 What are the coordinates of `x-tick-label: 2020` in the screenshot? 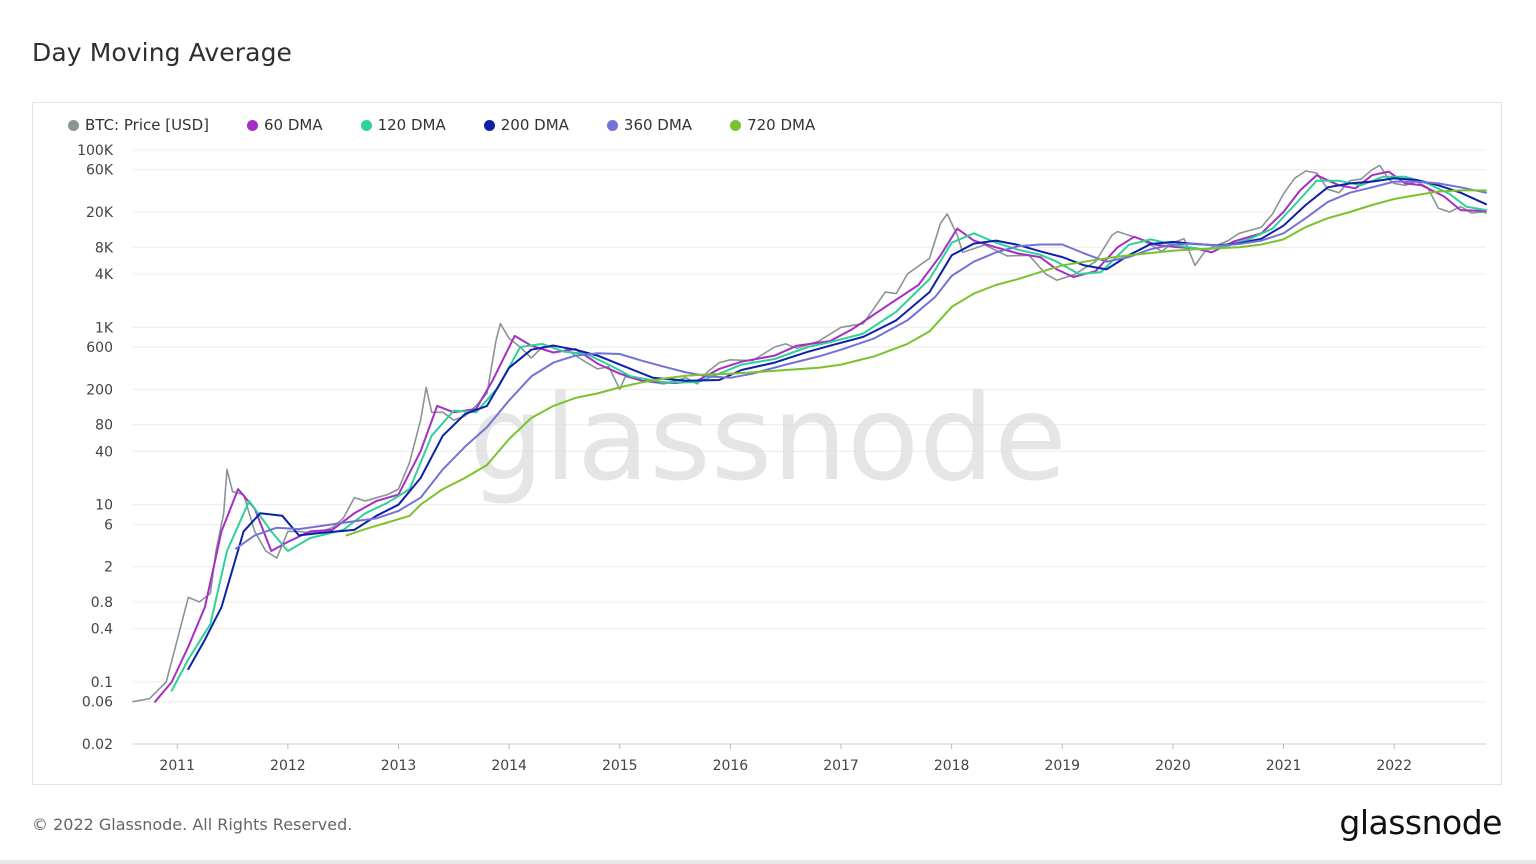 It's located at (1173, 766).